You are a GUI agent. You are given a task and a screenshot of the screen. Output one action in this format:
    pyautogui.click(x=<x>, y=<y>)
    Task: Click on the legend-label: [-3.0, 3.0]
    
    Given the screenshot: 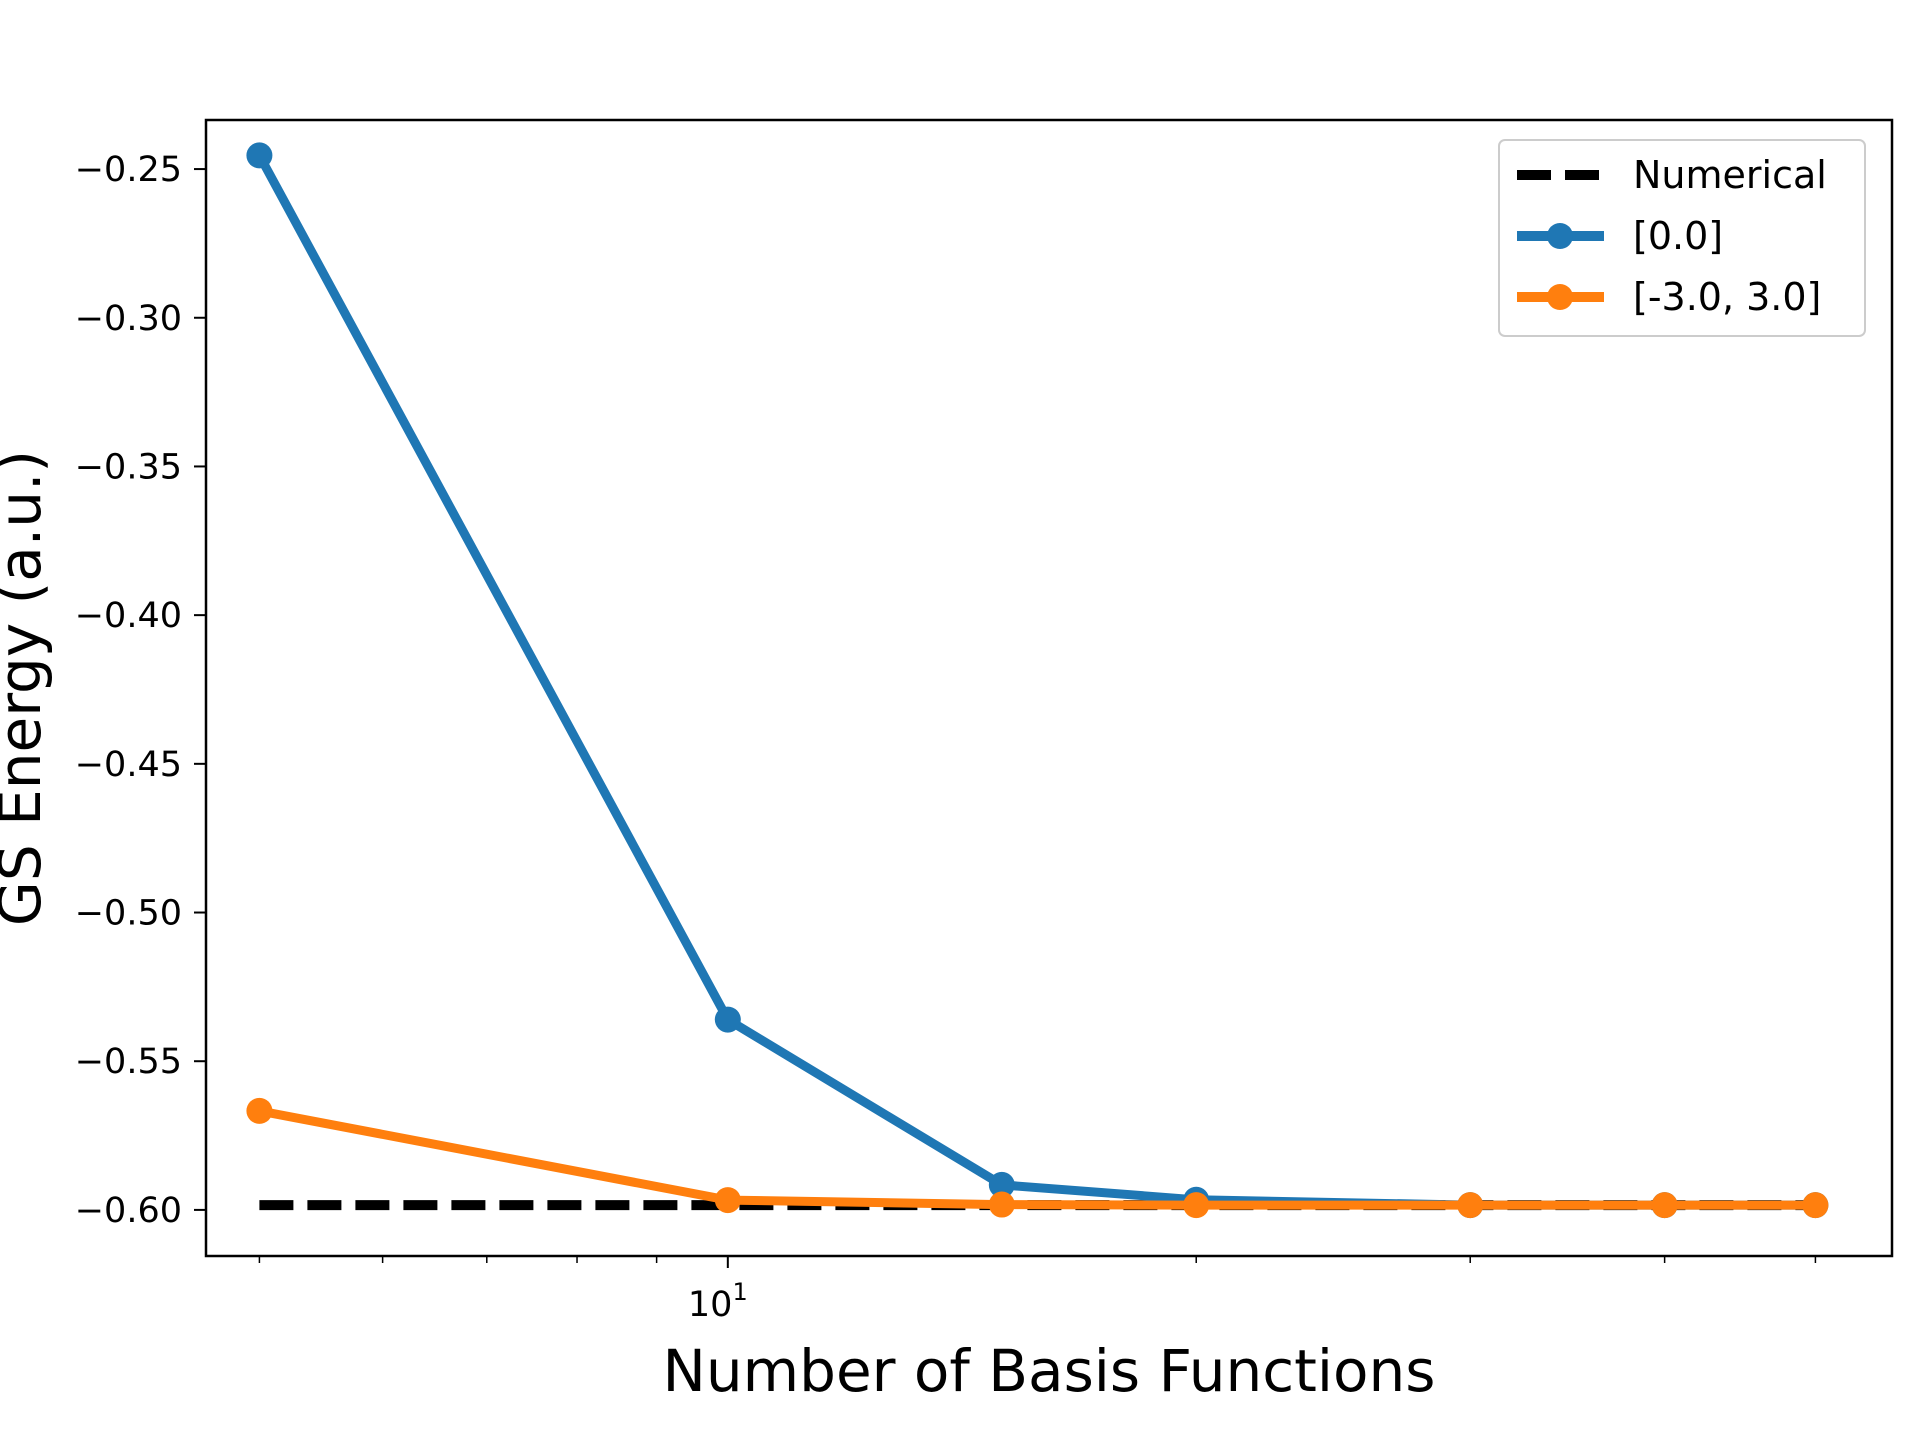 What is the action you would take?
    pyautogui.click(x=1727, y=297)
    